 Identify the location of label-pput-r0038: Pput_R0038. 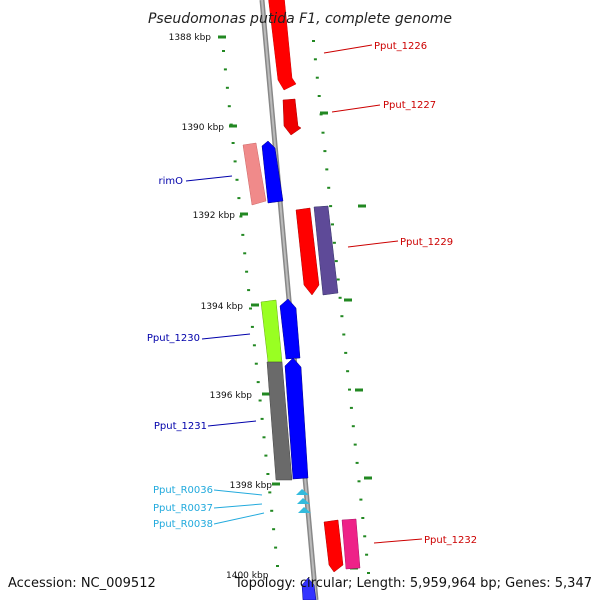
(183, 524).